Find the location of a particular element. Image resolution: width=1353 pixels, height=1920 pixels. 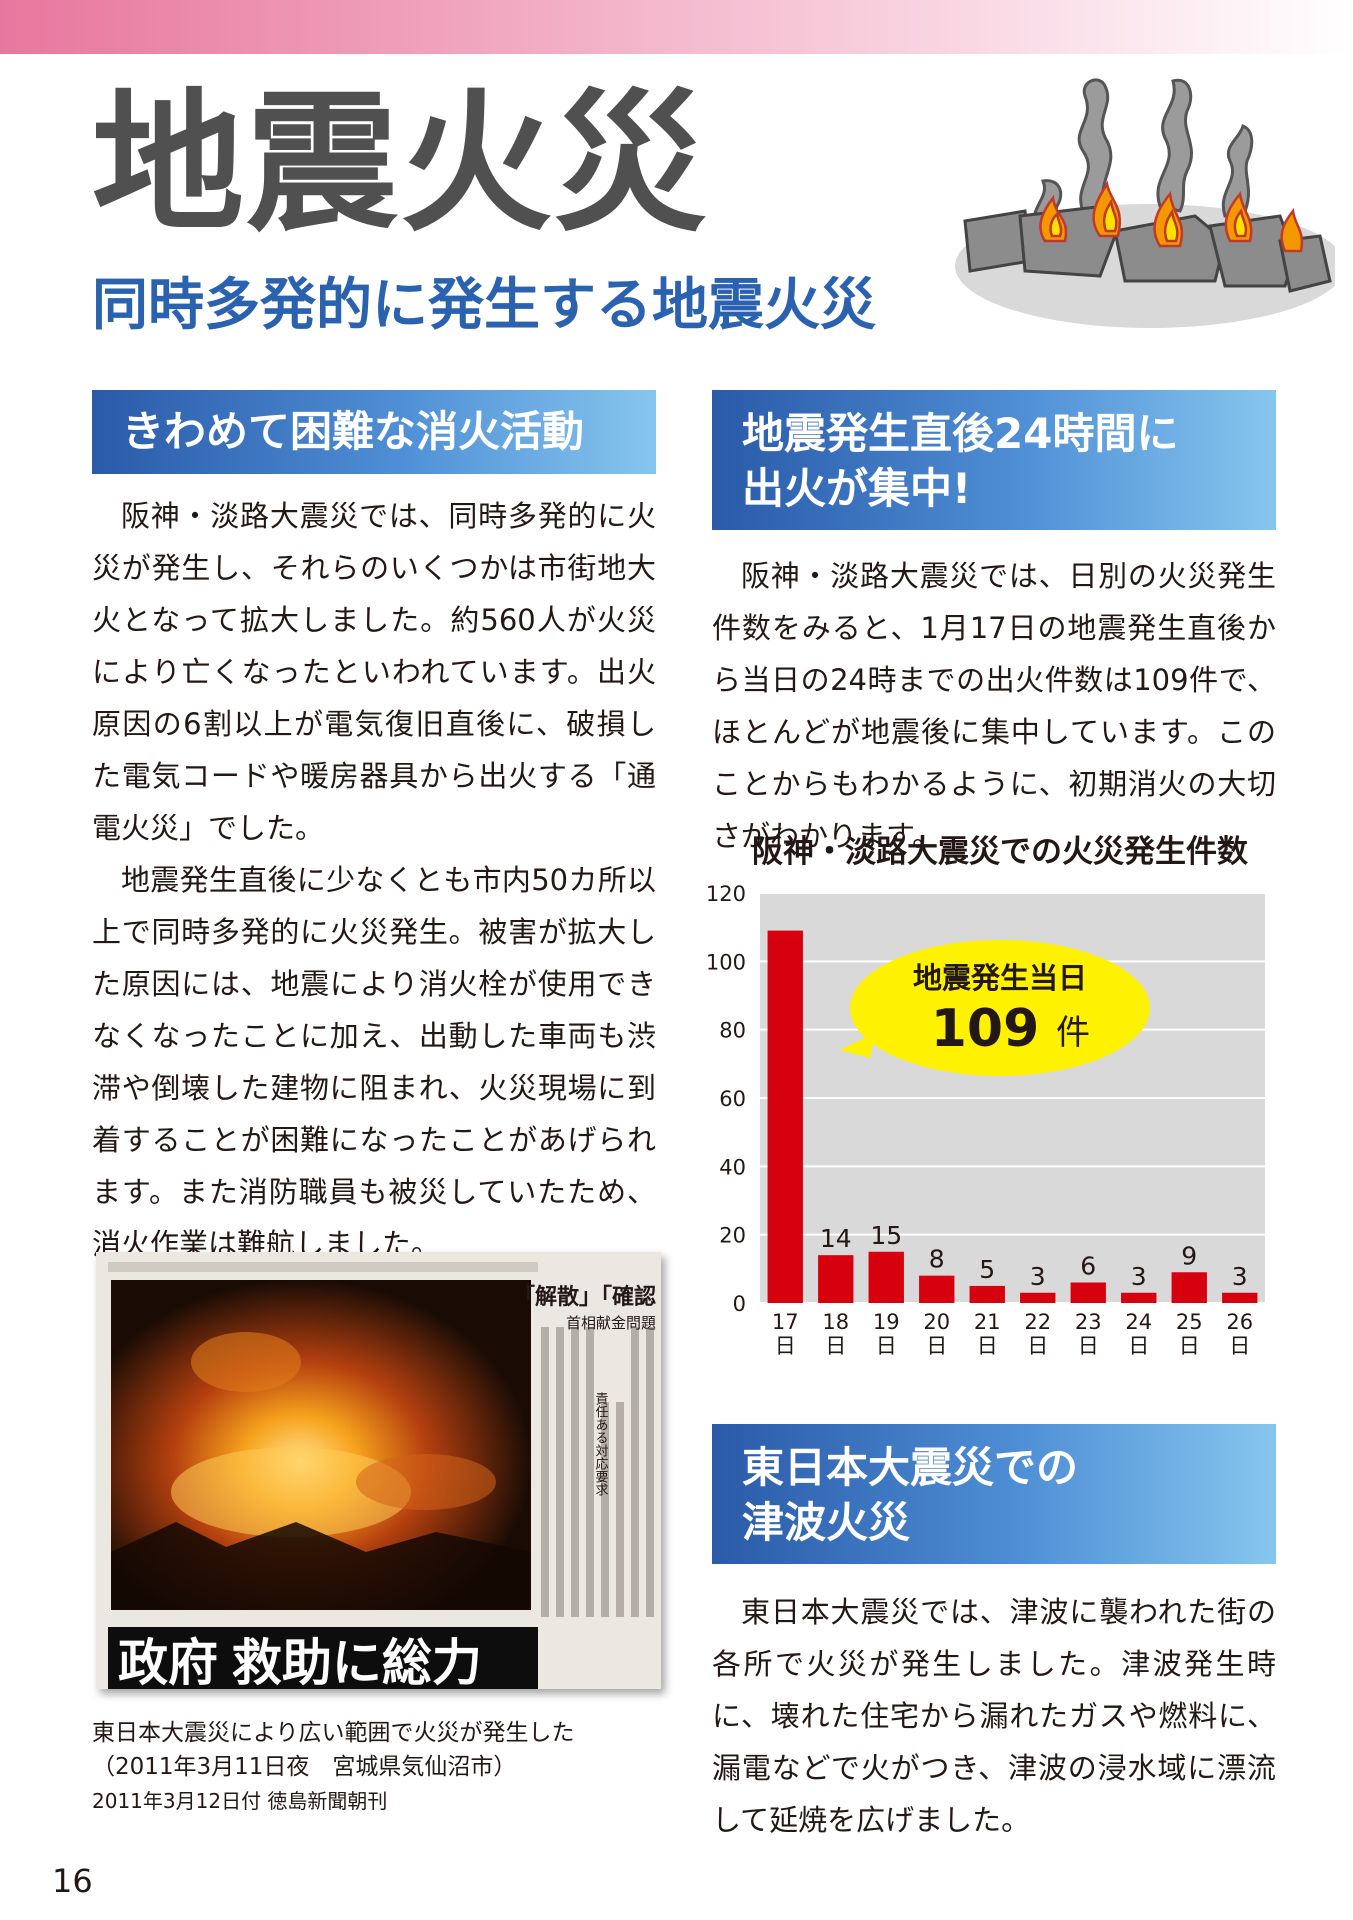

section-heading-text: 東日本大震災での 津波火災 is located at coordinates (910, 1495).